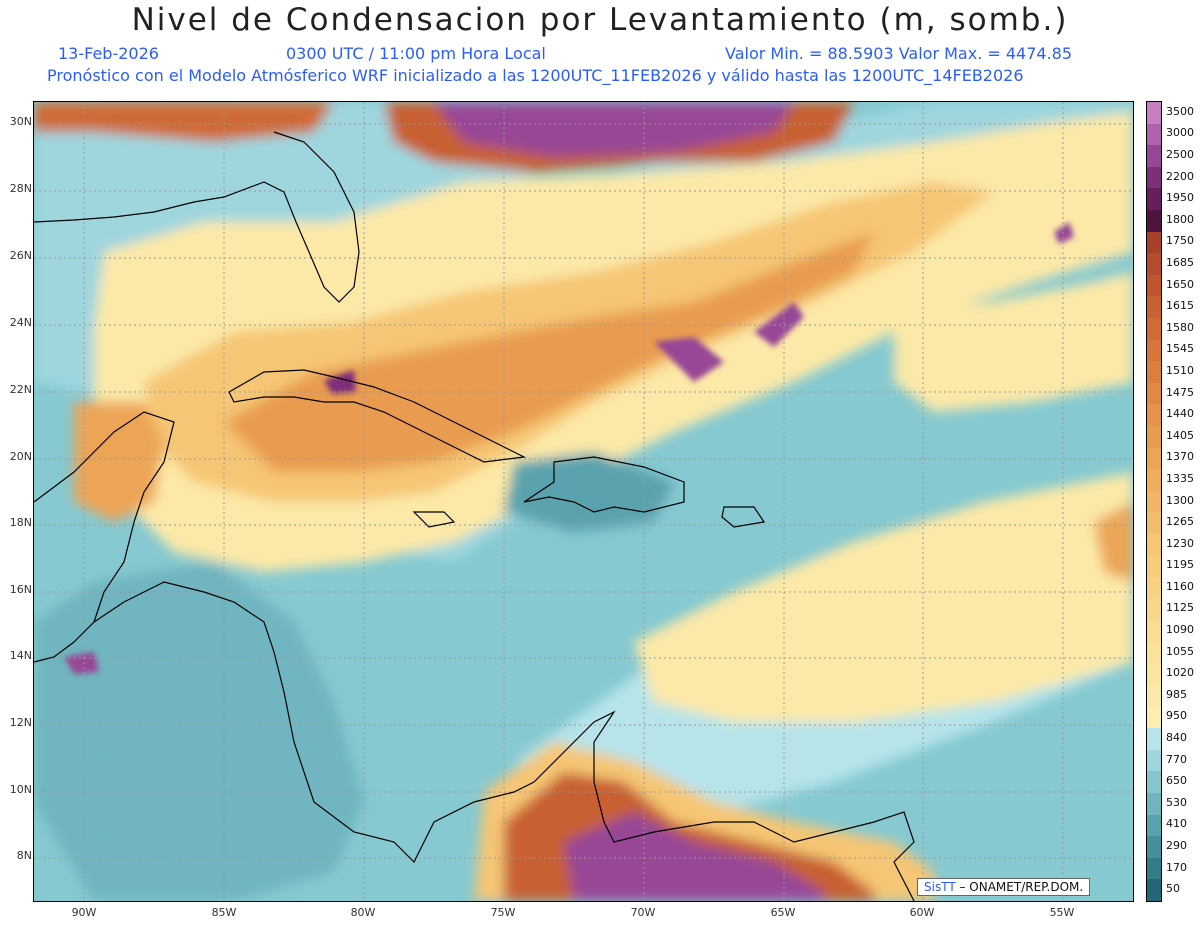  What do you see at coordinates (1180, 262) in the screenshot?
I see `legend-level-label: 1685` at bounding box center [1180, 262].